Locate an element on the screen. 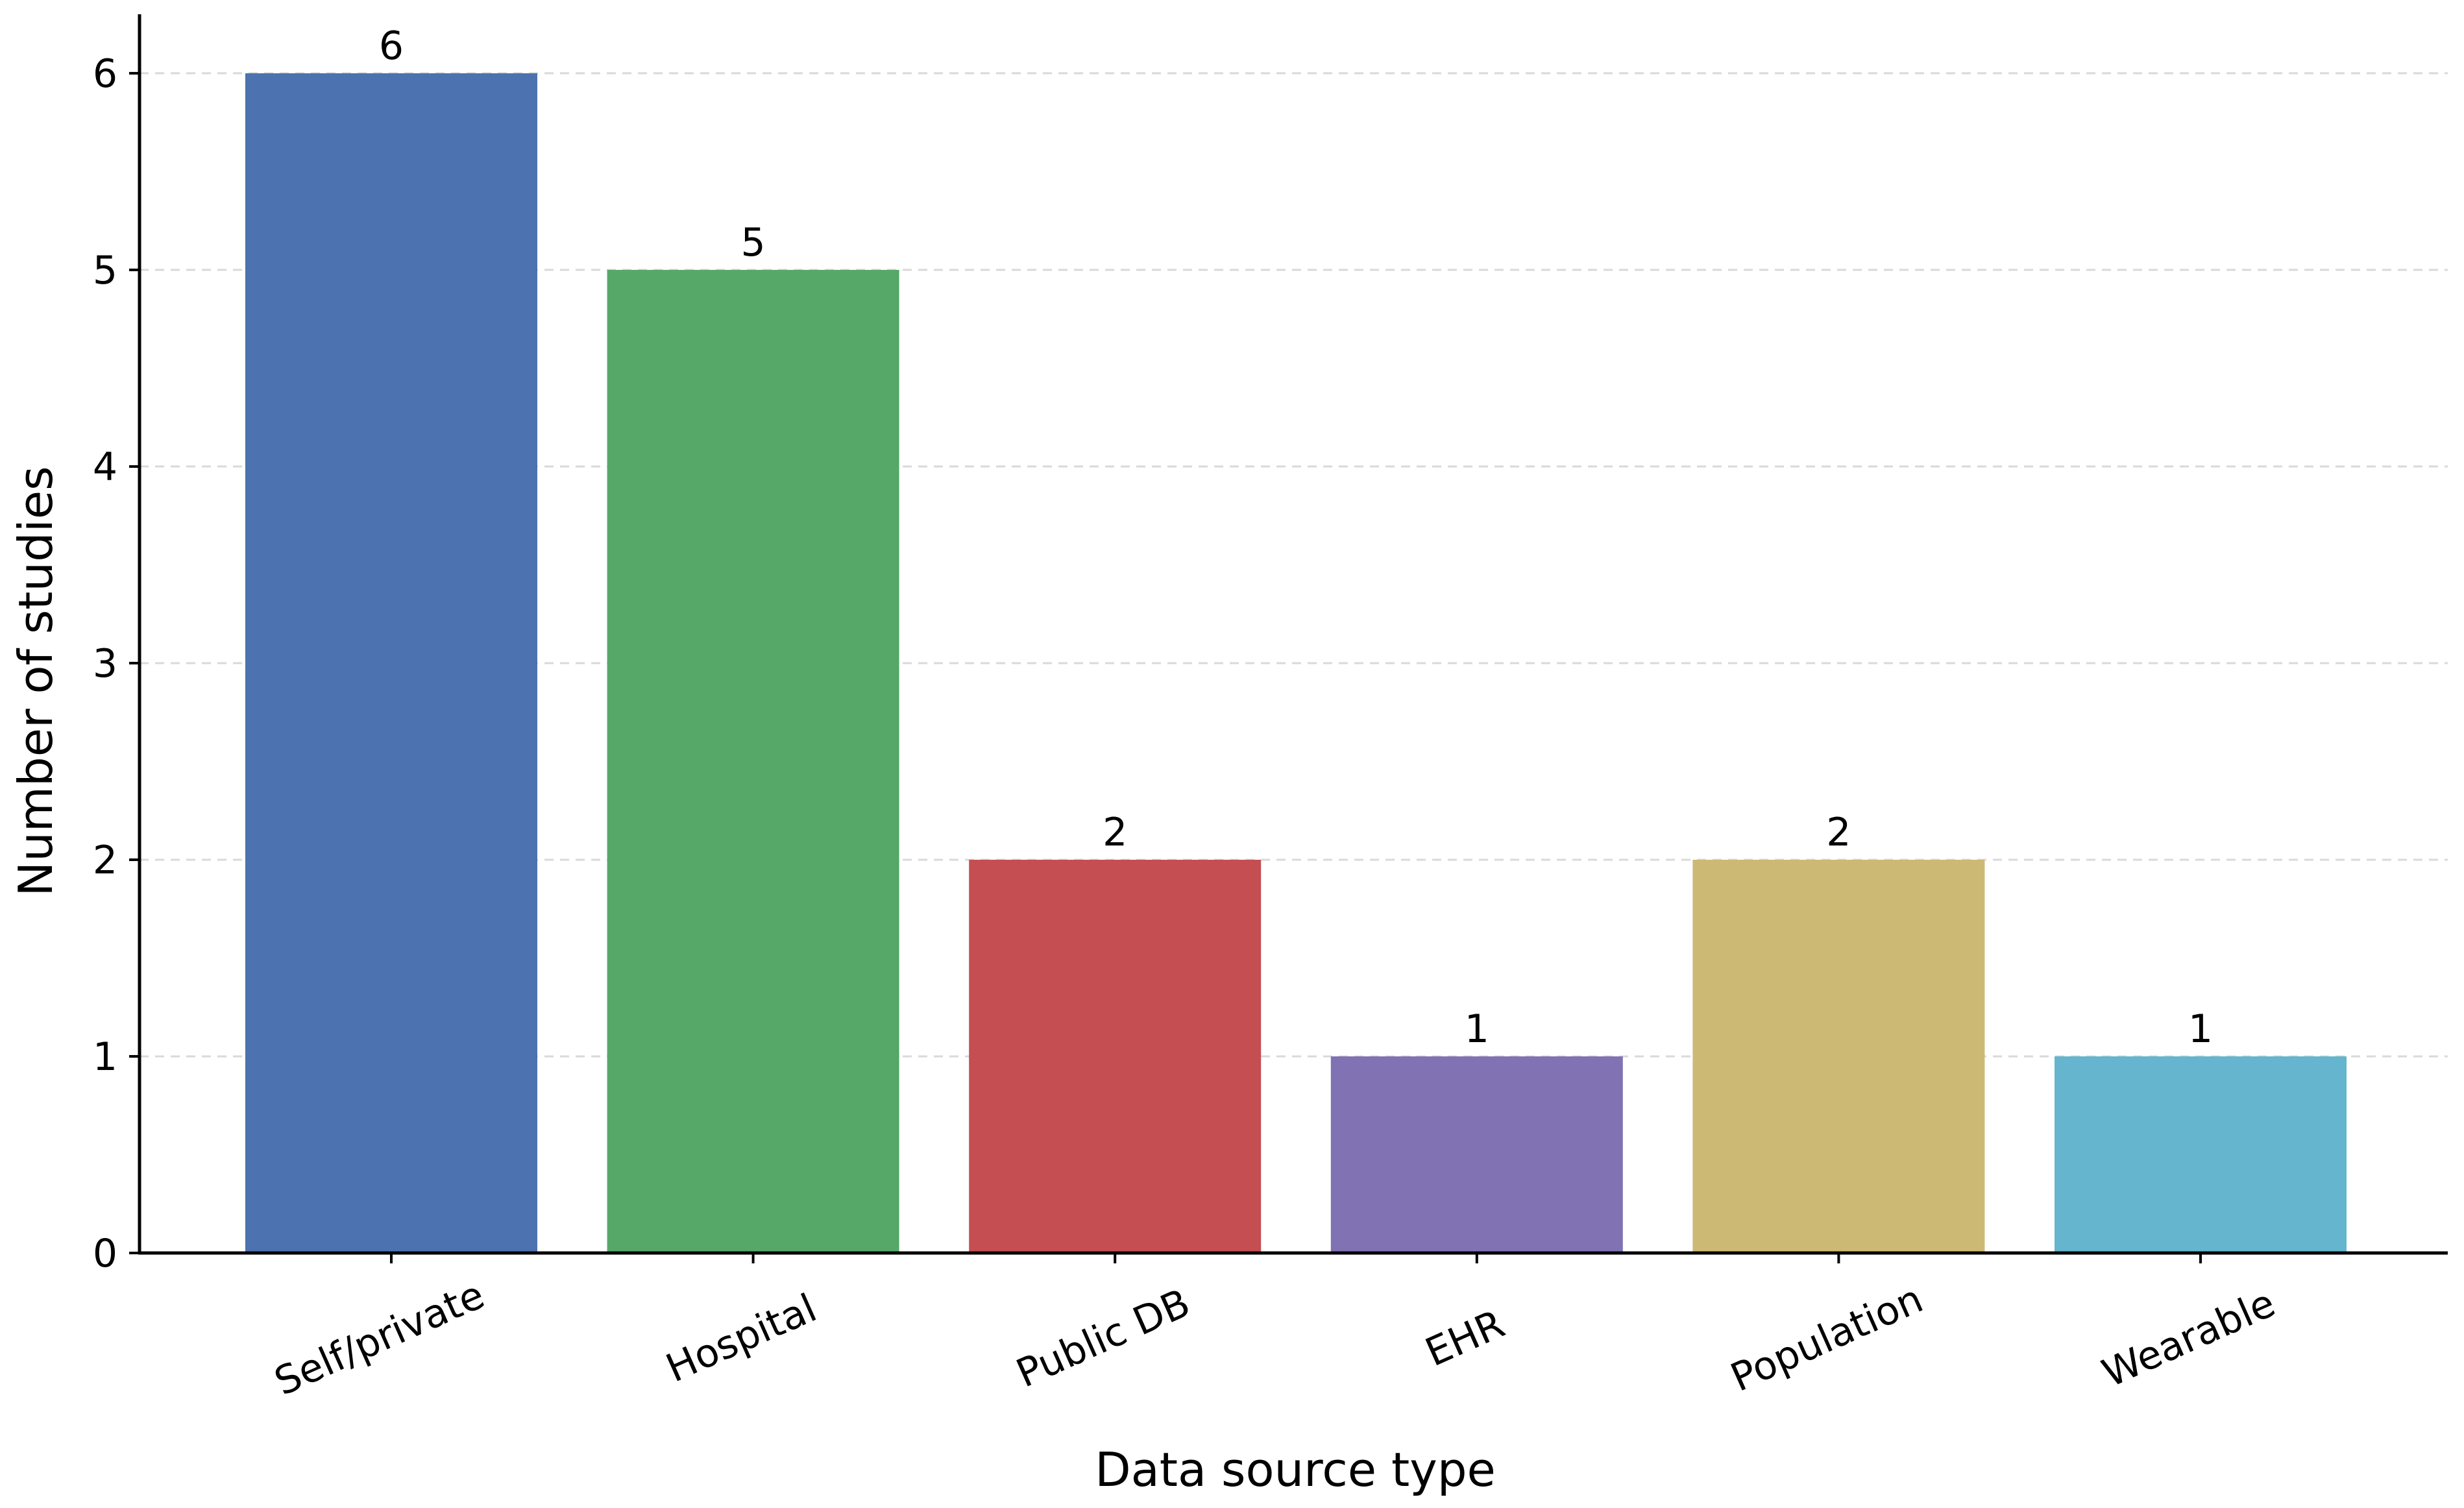  y-tick-label: 1 is located at coordinates (105, 1057).